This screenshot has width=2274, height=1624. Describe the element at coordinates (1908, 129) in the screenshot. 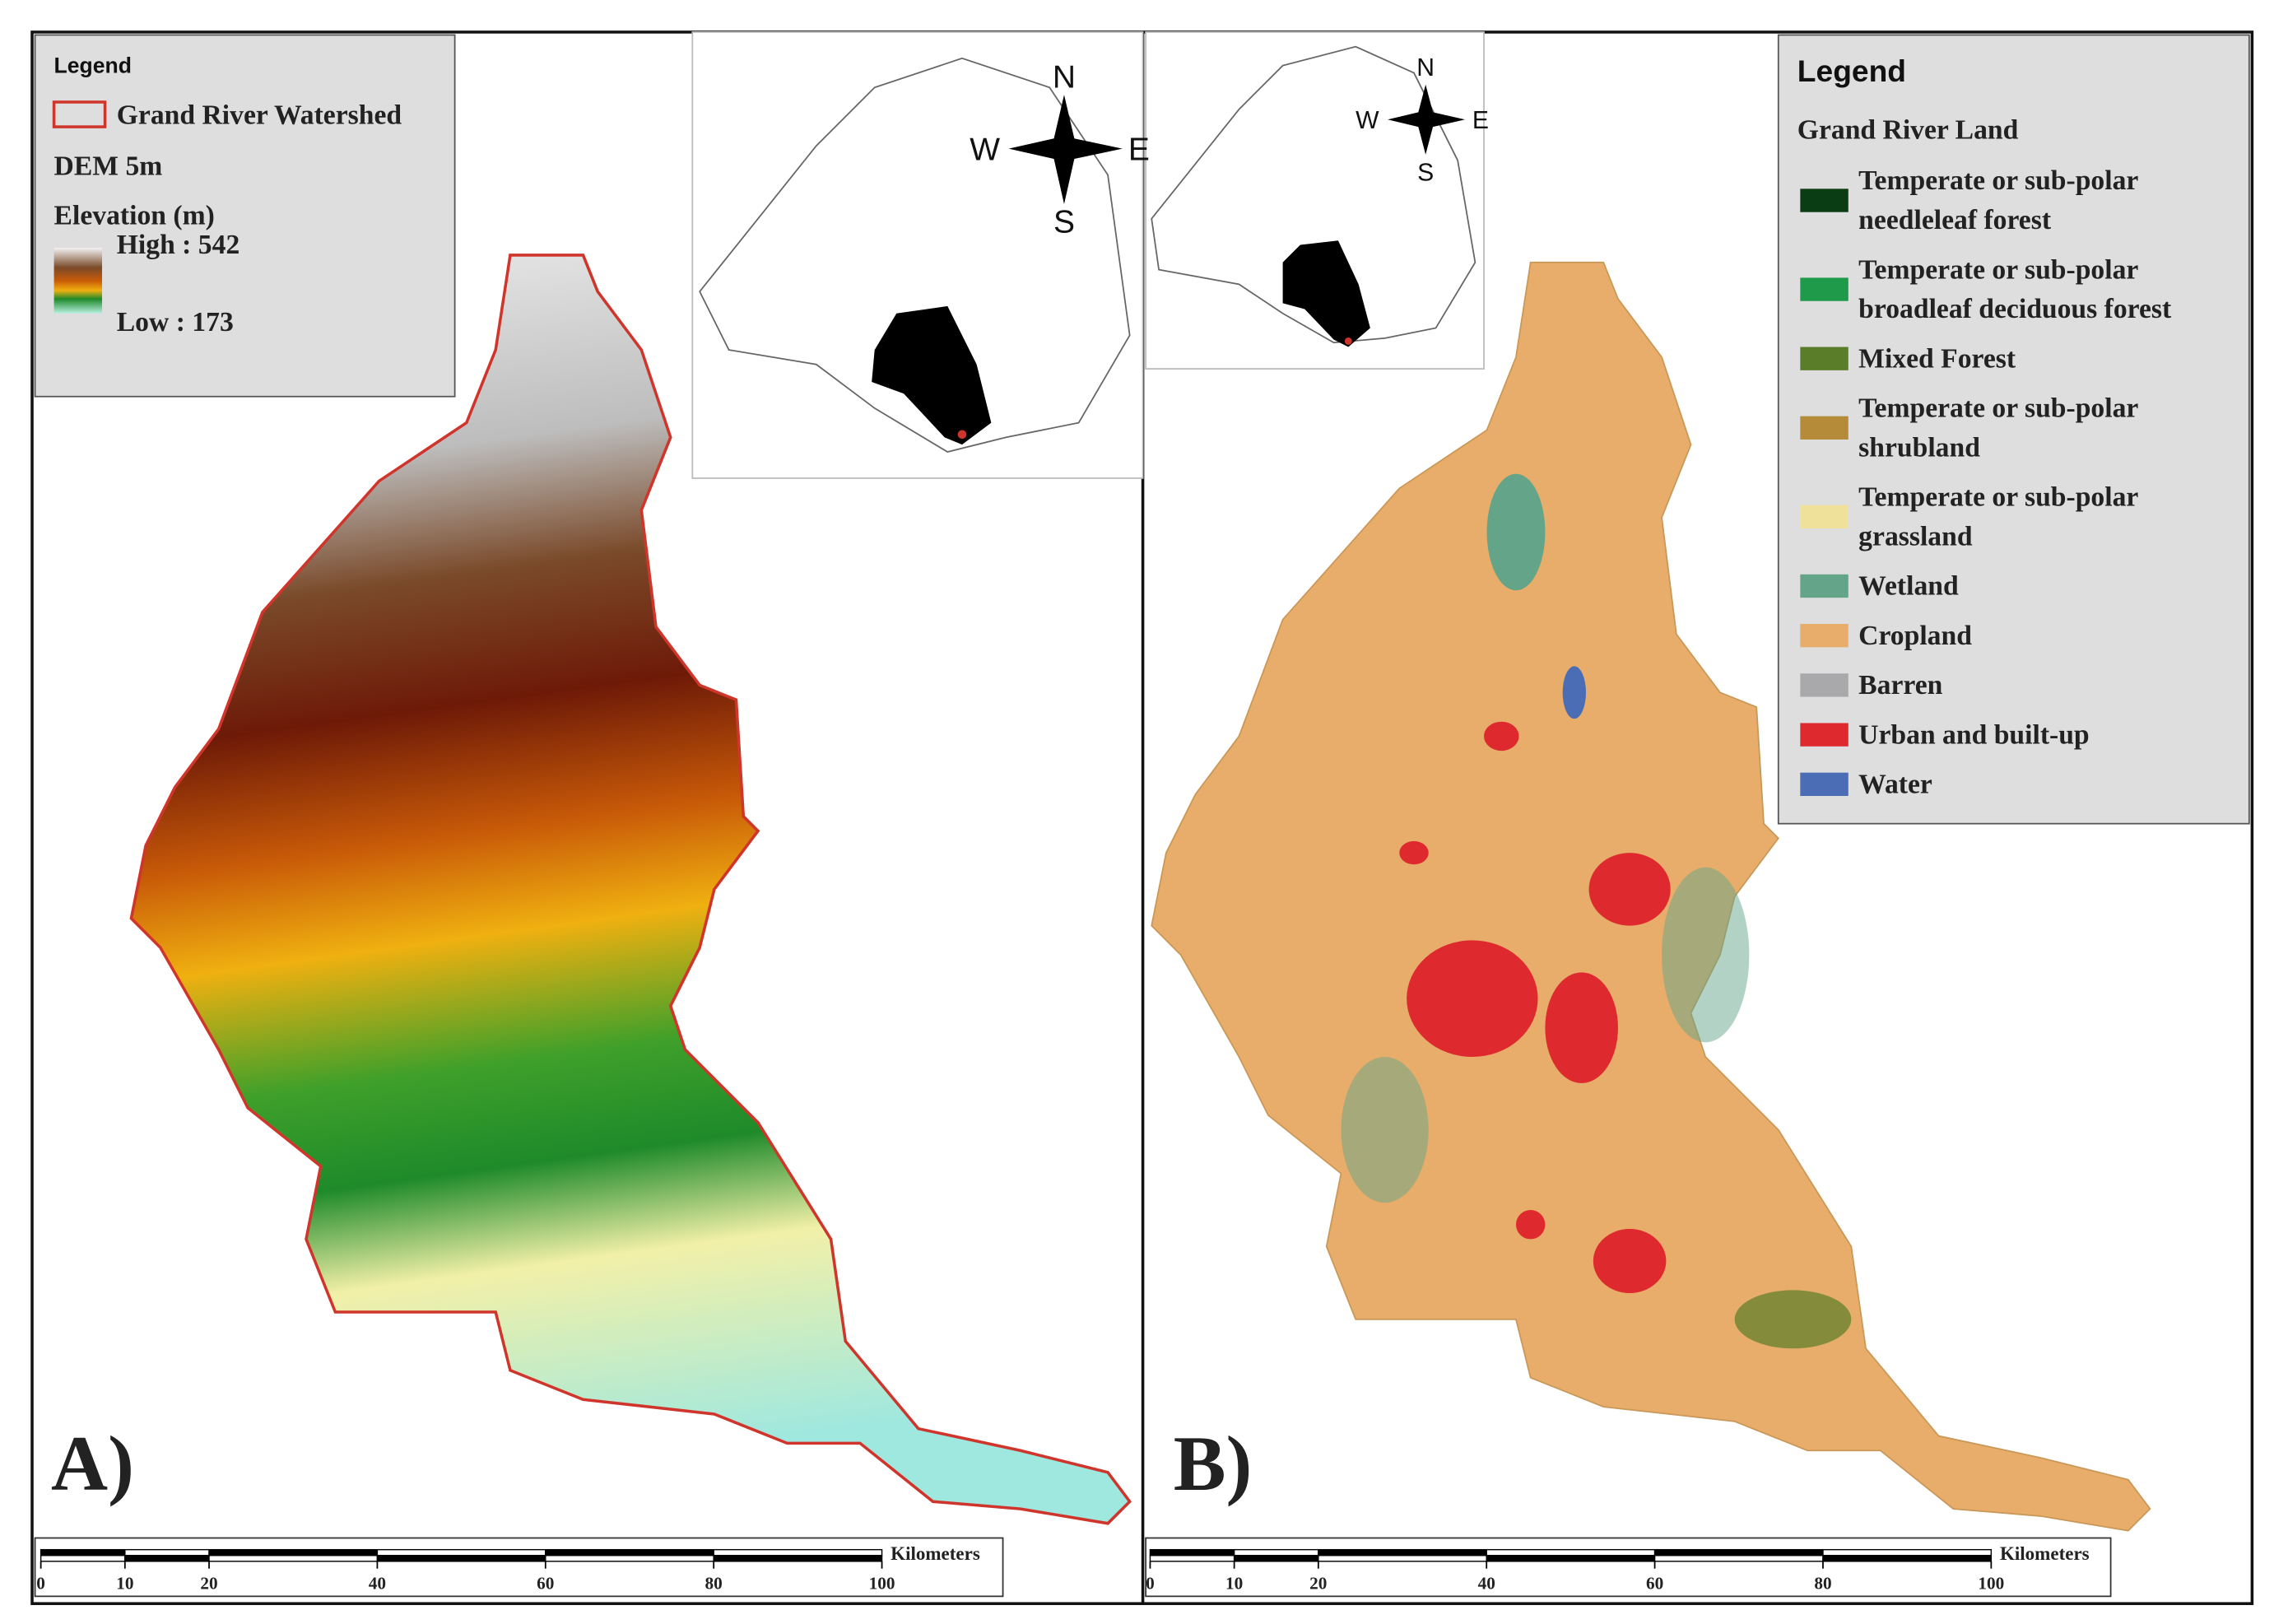

I see `legend-entry: Grand River Land` at that location.